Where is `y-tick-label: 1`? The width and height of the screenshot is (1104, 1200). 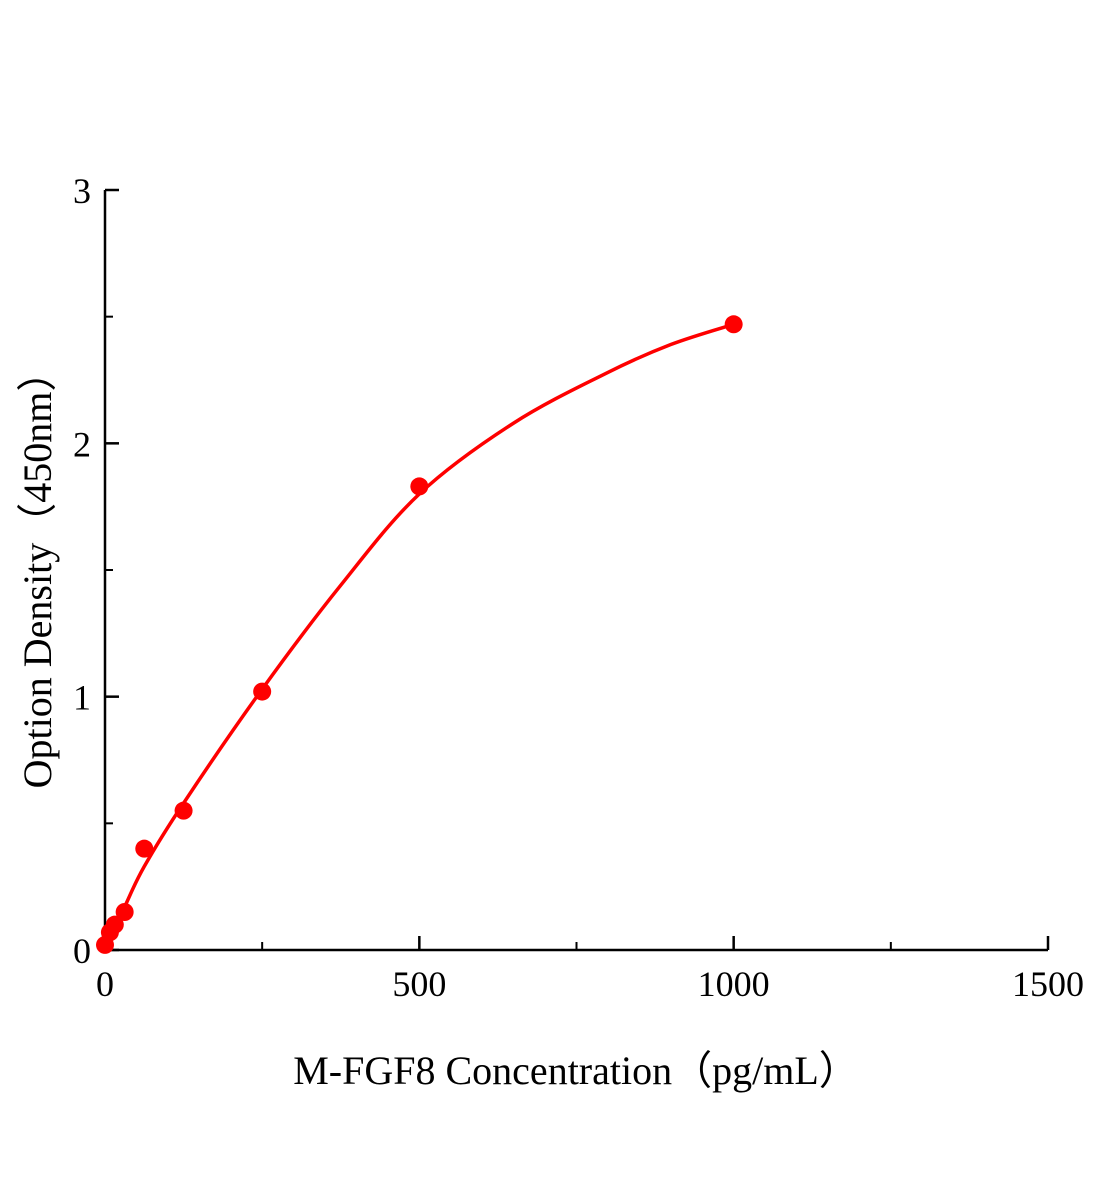 y-tick-label: 1 is located at coordinates (82, 698).